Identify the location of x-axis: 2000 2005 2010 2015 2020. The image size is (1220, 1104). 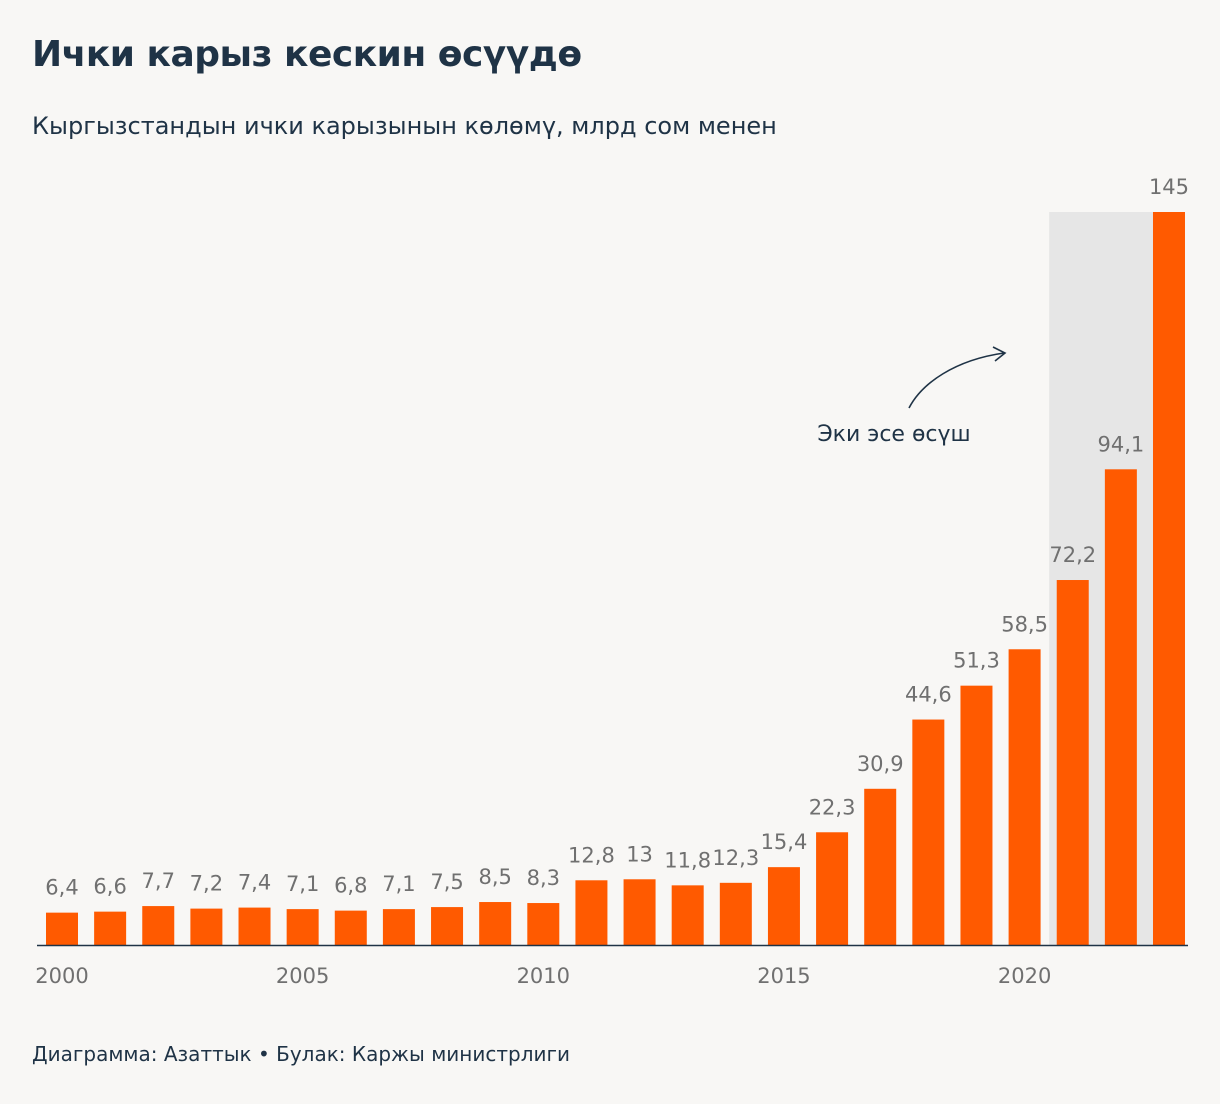
(611, 966).